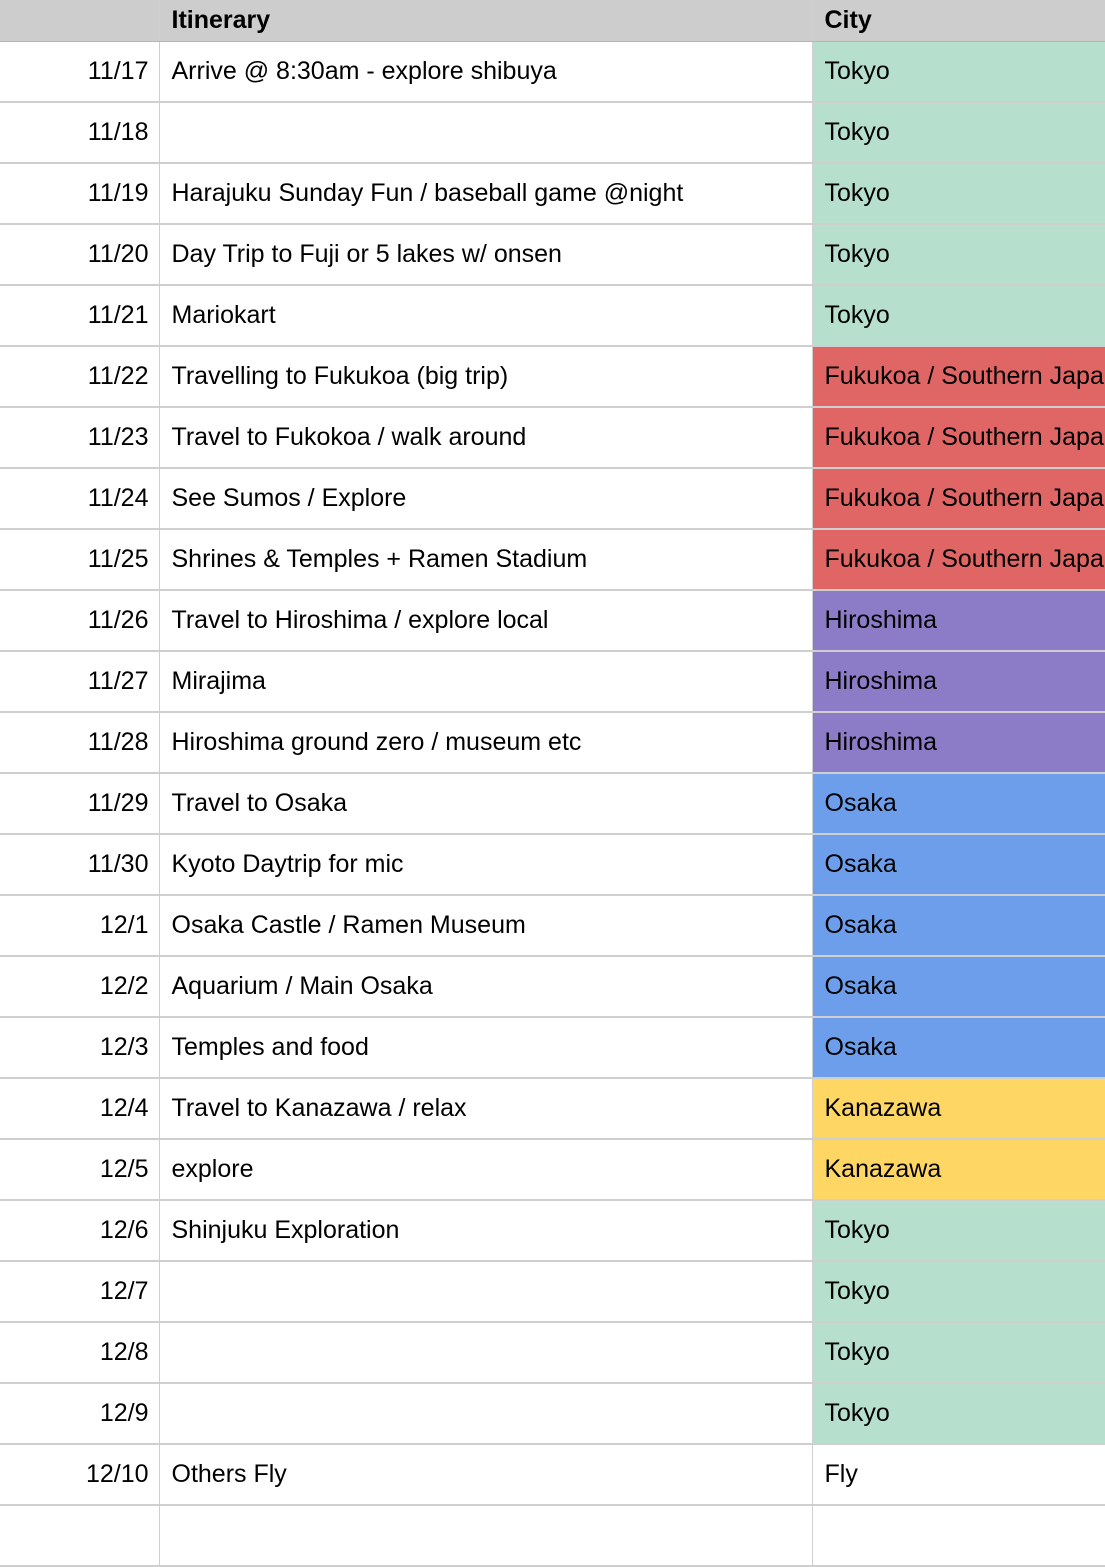  I want to click on table-row, so click(552, 1536).